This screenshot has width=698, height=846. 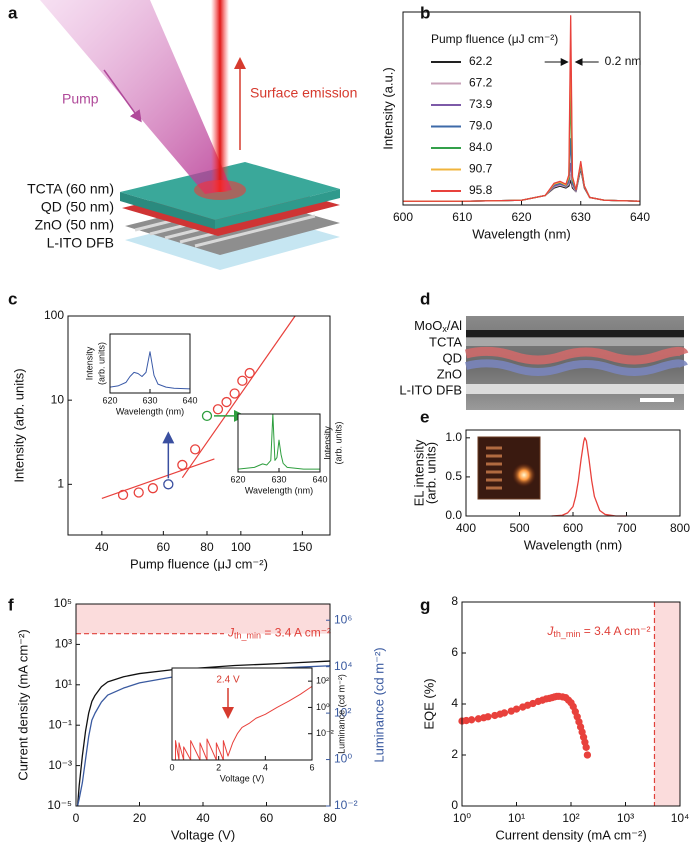 What do you see at coordinates (444, 329) in the screenshot?
I see `label-part: x` at bounding box center [444, 329].